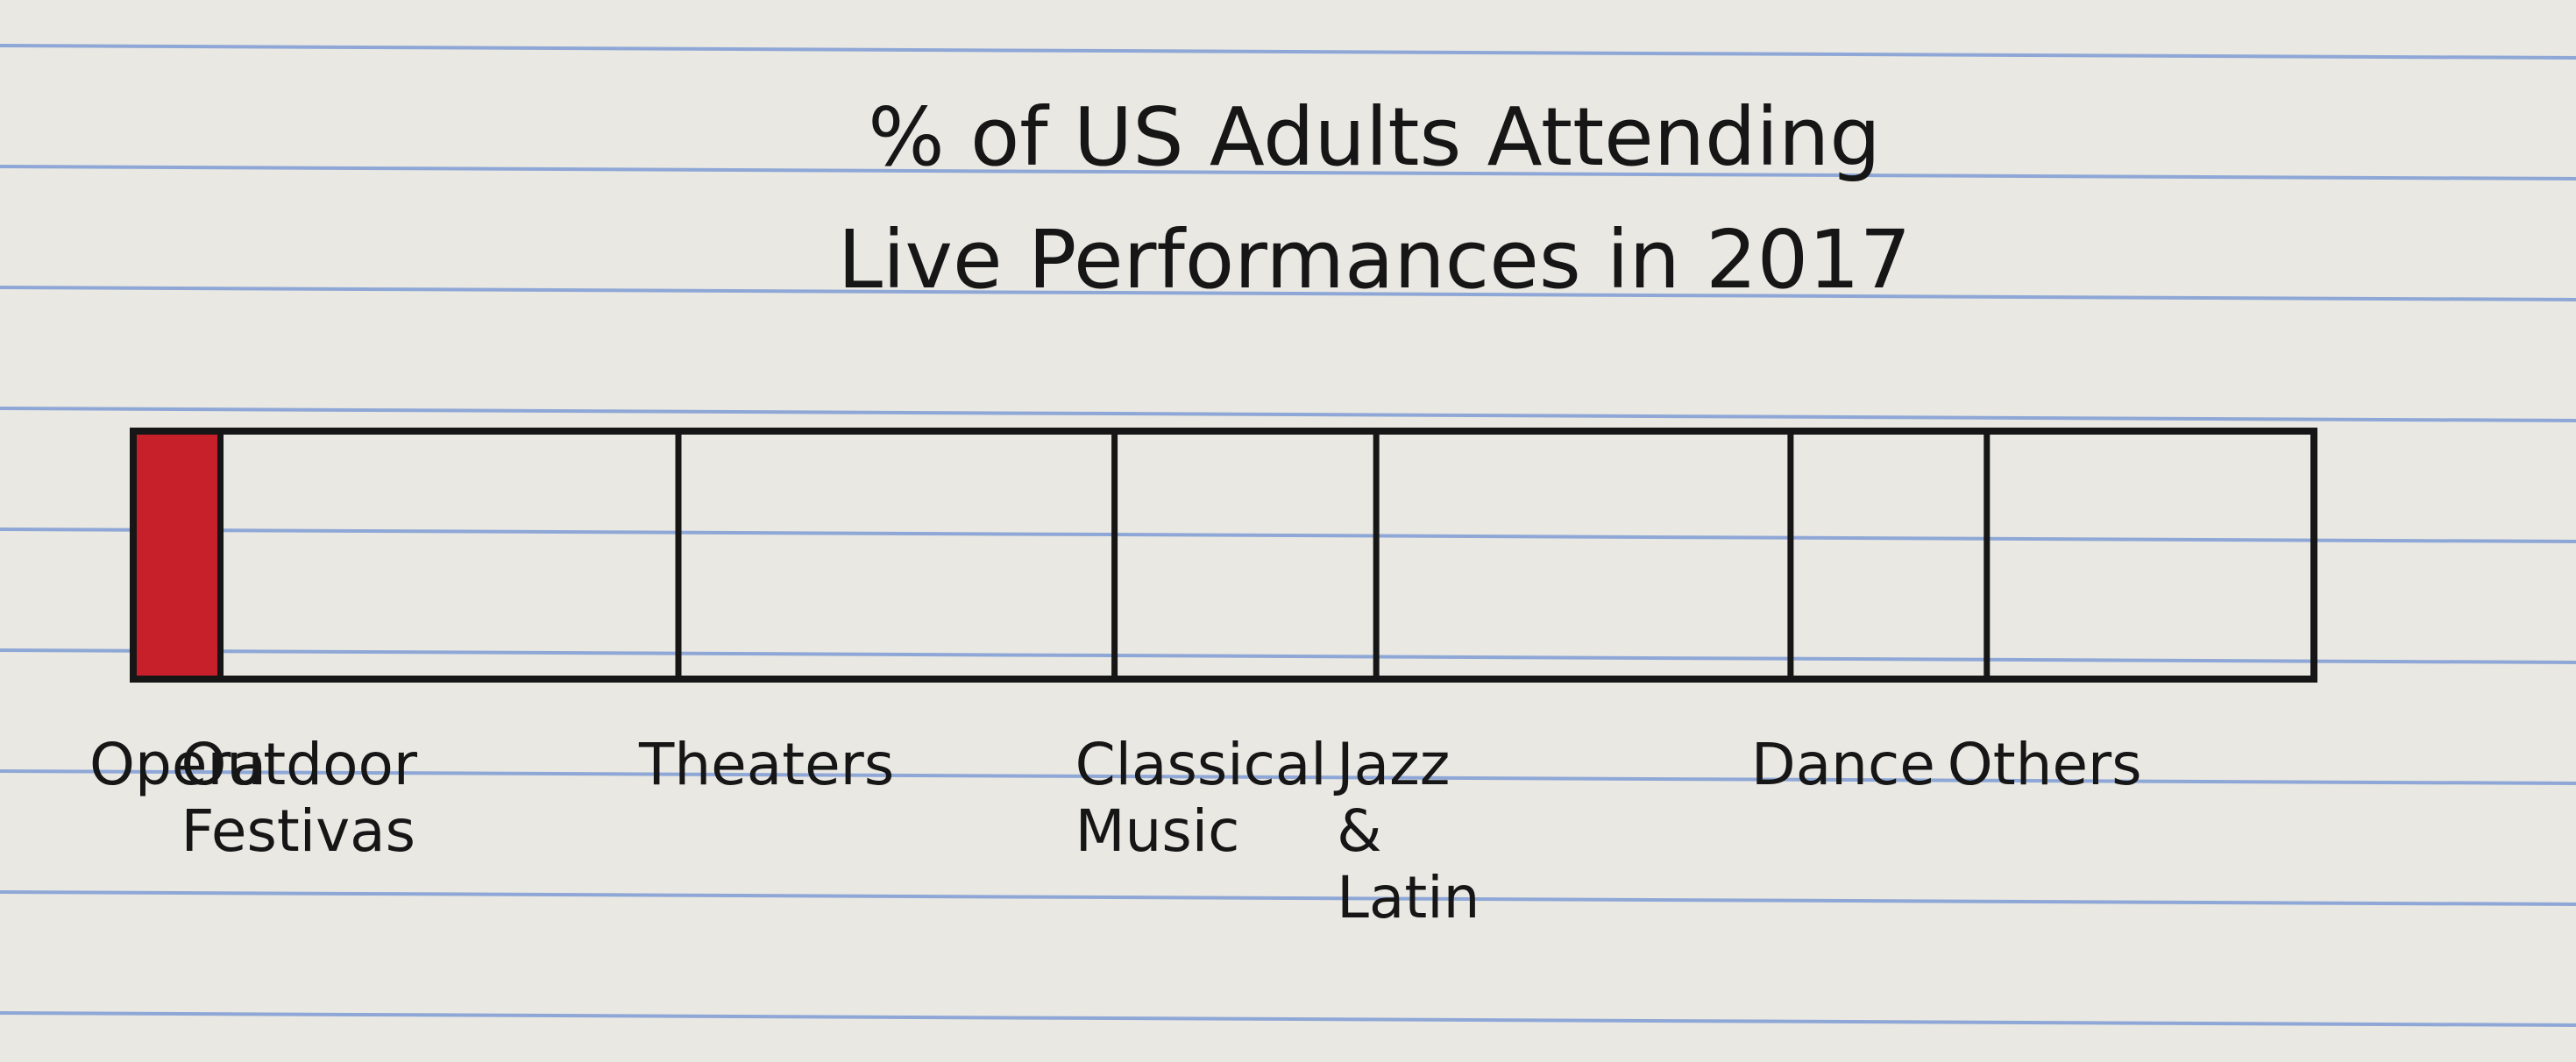  I want to click on category-label-others: Others, so click(2045, 764).